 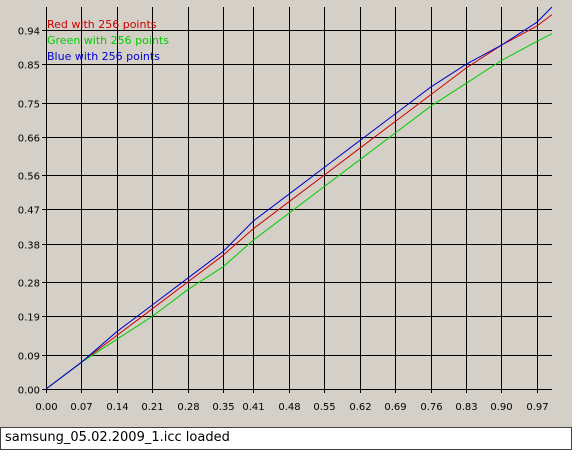 What do you see at coordinates (29, 66) in the screenshot?
I see `y-tick-label: 0.85` at bounding box center [29, 66].